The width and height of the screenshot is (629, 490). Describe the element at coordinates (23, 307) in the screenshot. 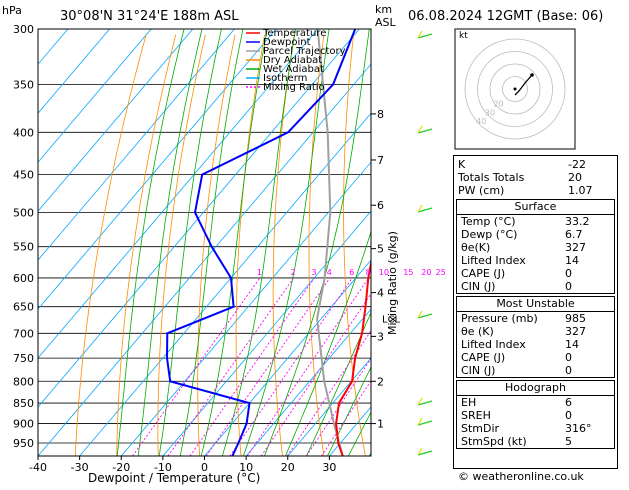

I see `pressure-tick-label: 650` at that location.